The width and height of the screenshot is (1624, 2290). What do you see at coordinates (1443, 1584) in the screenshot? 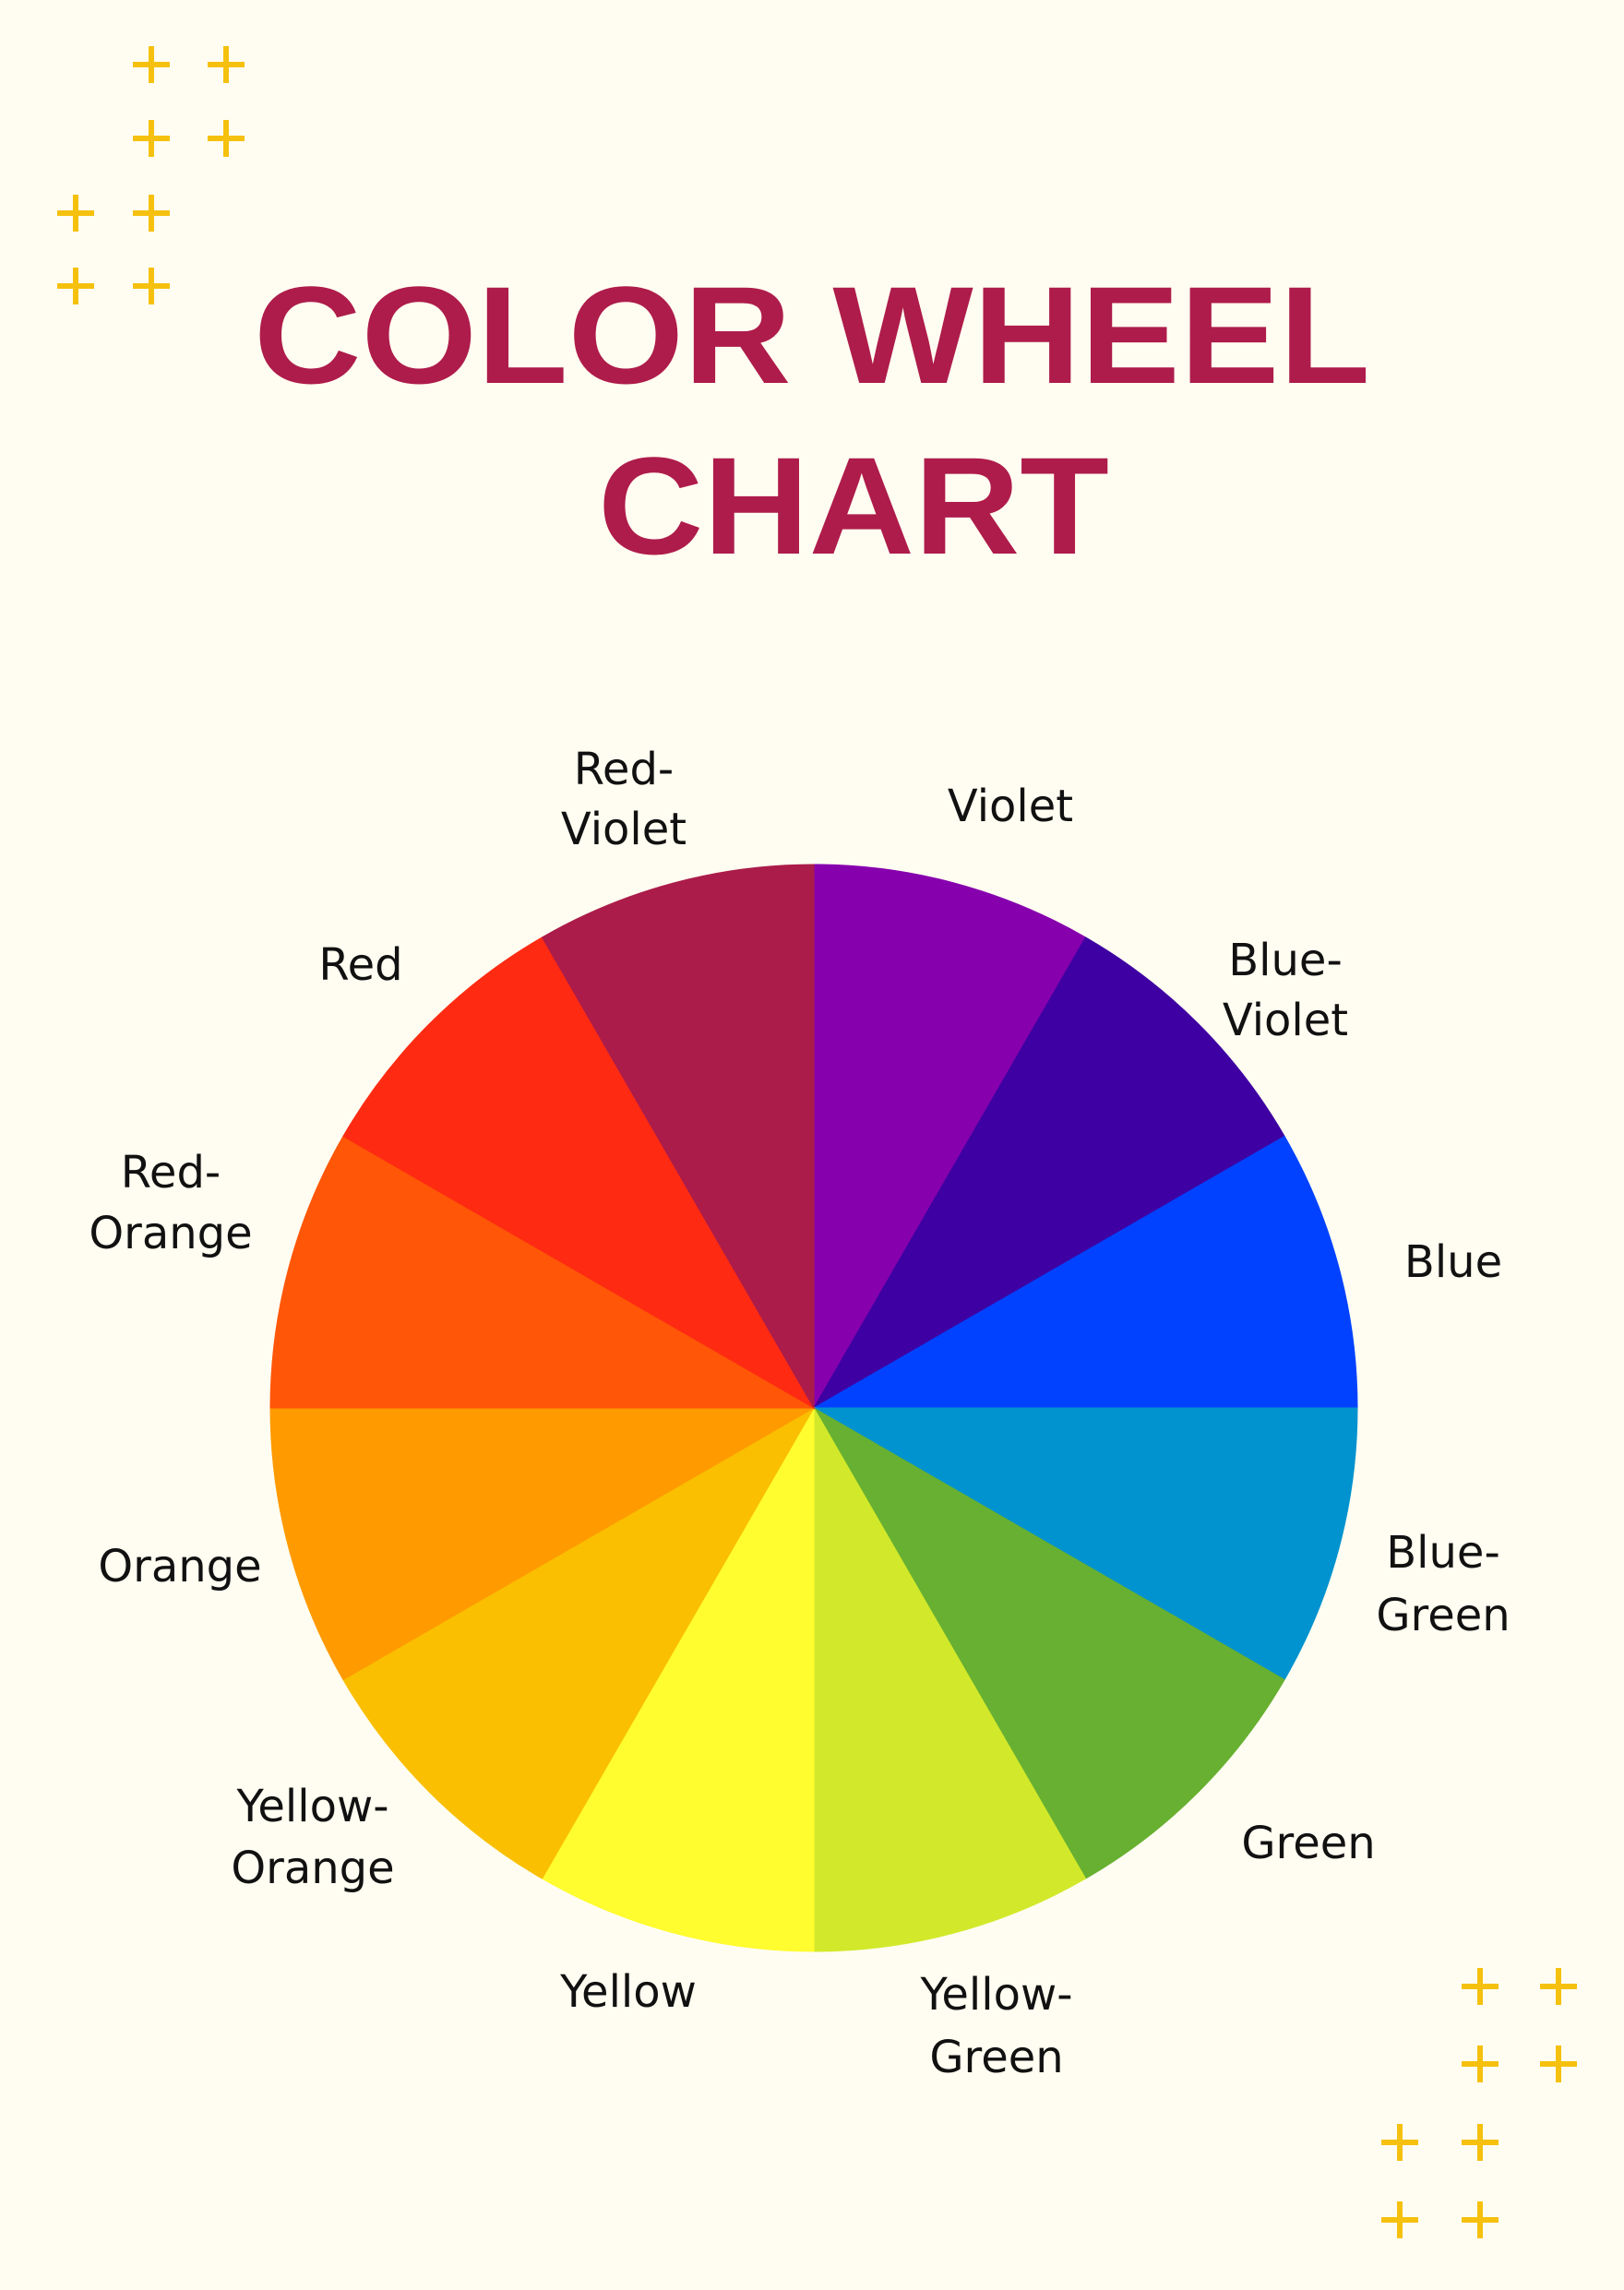
I see `label-blue-green: Blue- Green` at bounding box center [1443, 1584].